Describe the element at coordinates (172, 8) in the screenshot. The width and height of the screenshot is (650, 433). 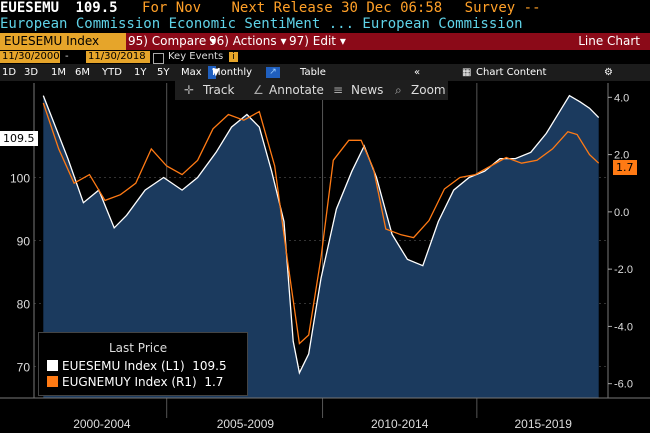
I see `for-period: For Nov` at that location.